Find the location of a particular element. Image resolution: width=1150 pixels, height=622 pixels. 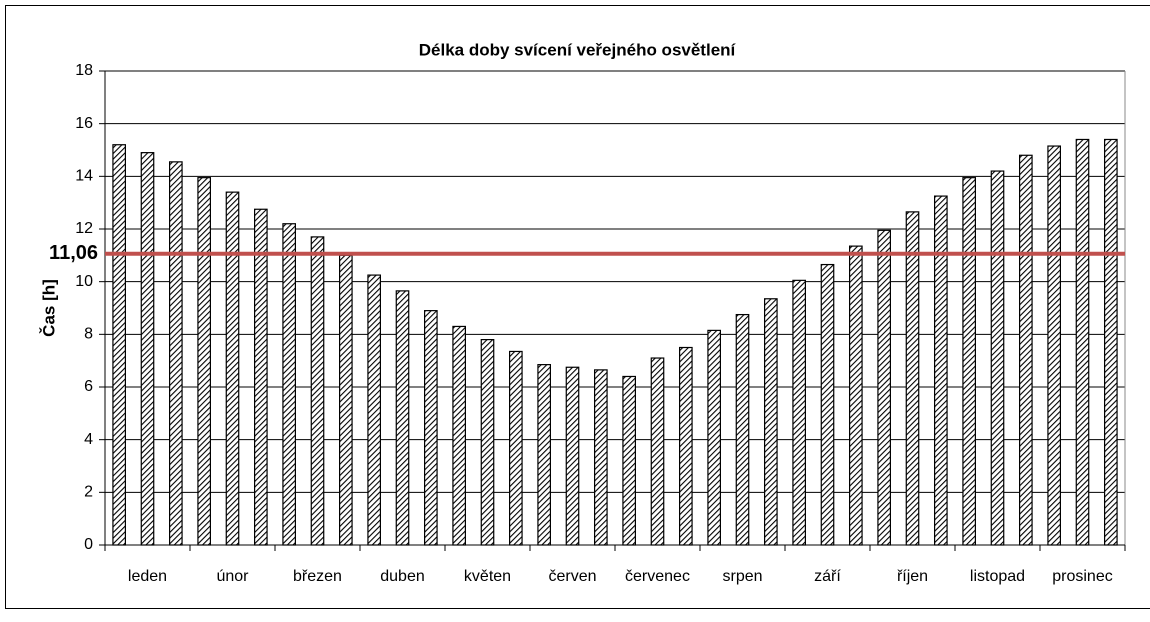

y-tick-label: 4 is located at coordinates (88, 439).